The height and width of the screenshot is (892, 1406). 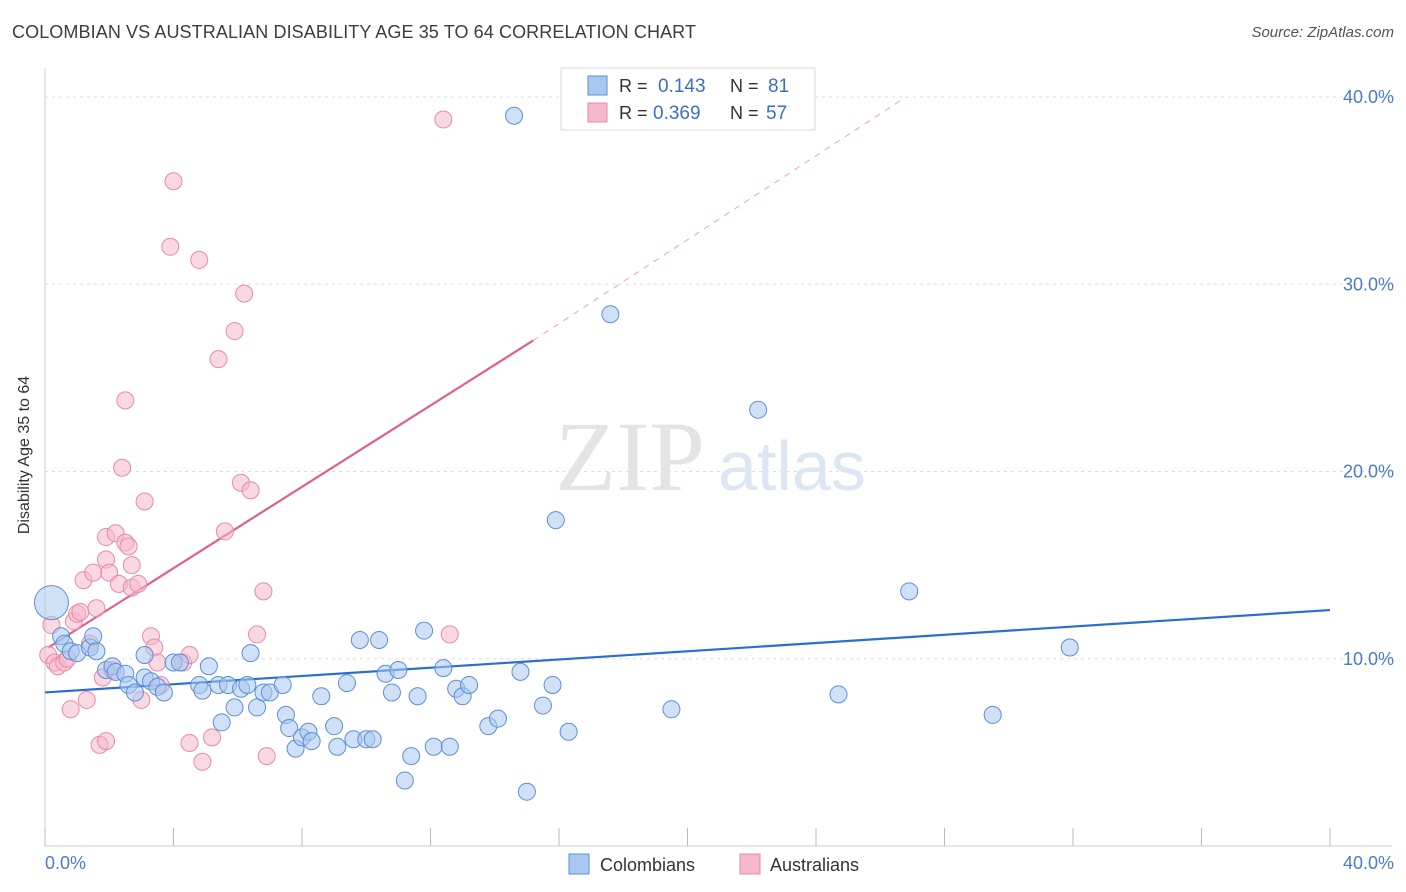 What do you see at coordinates (750, 864) in the screenshot?
I see `bottom-legend-swatch-australians` at bounding box center [750, 864].